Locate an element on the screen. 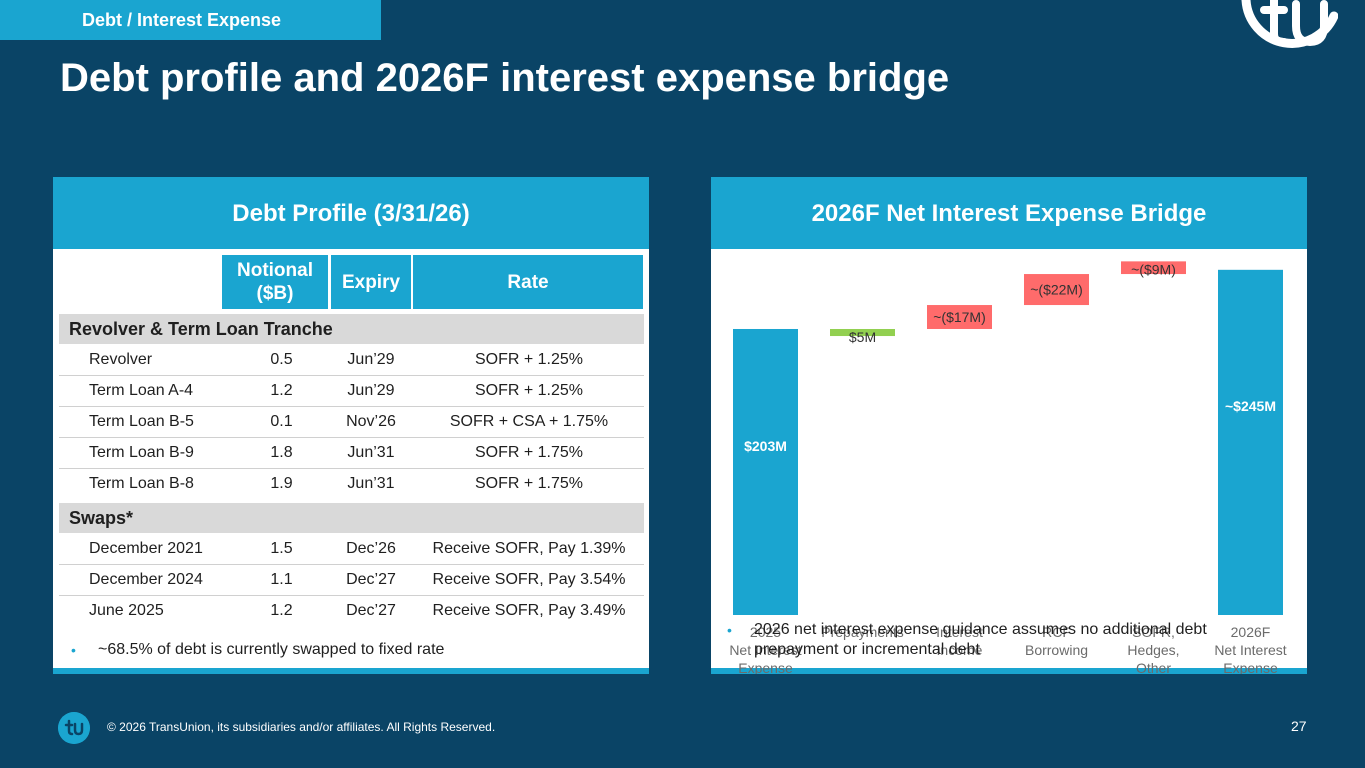 The image size is (1365, 768). category-label: RCF is located at coordinates (1056, 632).